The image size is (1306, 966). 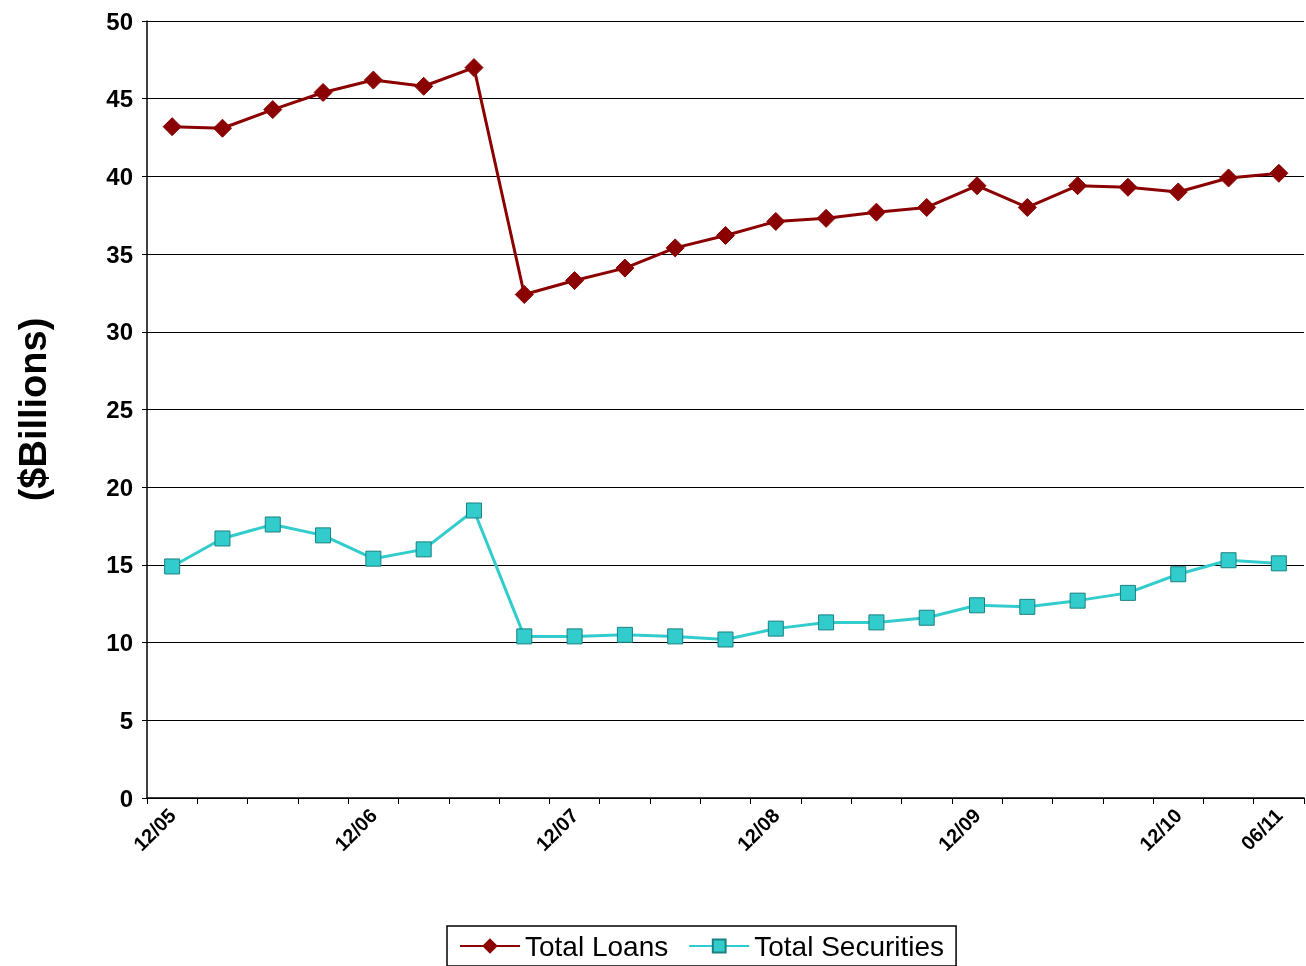 What do you see at coordinates (126, 798) in the screenshot?
I see `y-tick-label: 0` at bounding box center [126, 798].